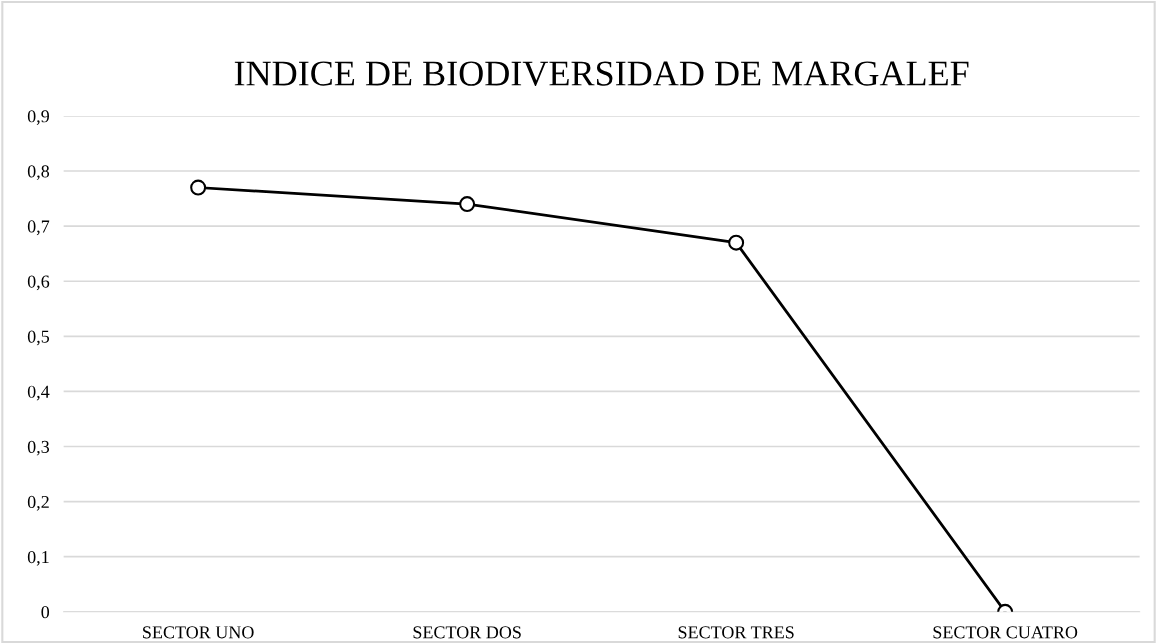 Image resolution: width=1157 pixels, height=644 pixels. What do you see at coordinates (1005, 632) in the screenshot?
I see `x-tick-label: SECTOR CUATRO` at bounding box center [1005, 632].